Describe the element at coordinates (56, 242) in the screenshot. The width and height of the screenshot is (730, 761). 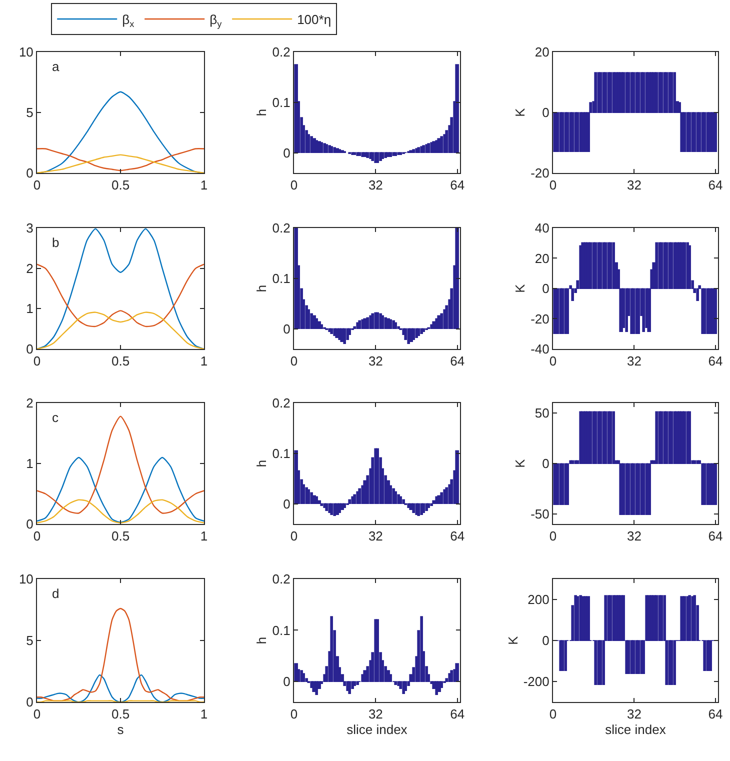
I see `annotation: b` at that location.